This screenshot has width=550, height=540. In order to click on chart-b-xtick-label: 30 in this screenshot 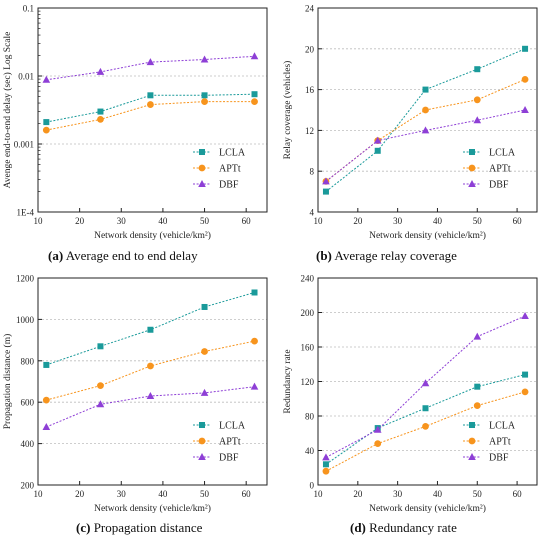, I will do `click(398, 221)`.